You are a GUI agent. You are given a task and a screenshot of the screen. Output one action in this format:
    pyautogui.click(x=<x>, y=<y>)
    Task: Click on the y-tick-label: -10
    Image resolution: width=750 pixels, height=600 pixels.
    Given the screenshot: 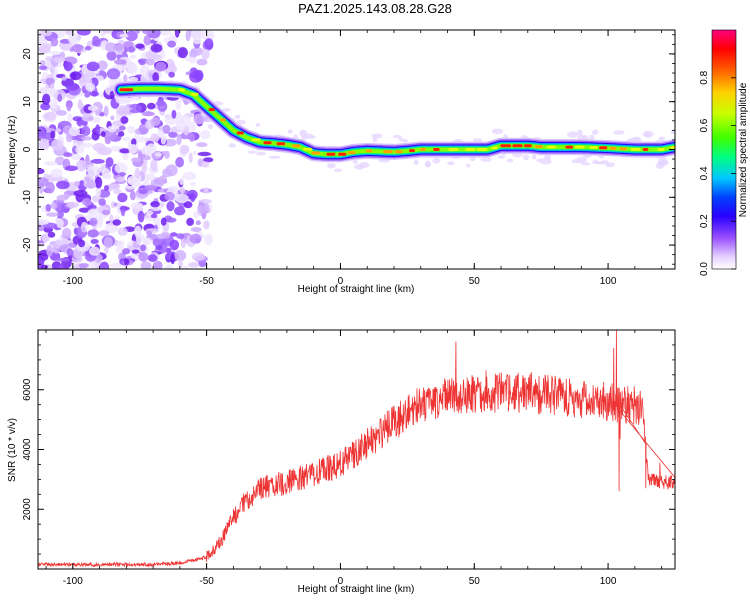 What is the action you would take?
    pyautogui.click(x=27, y=197)
    